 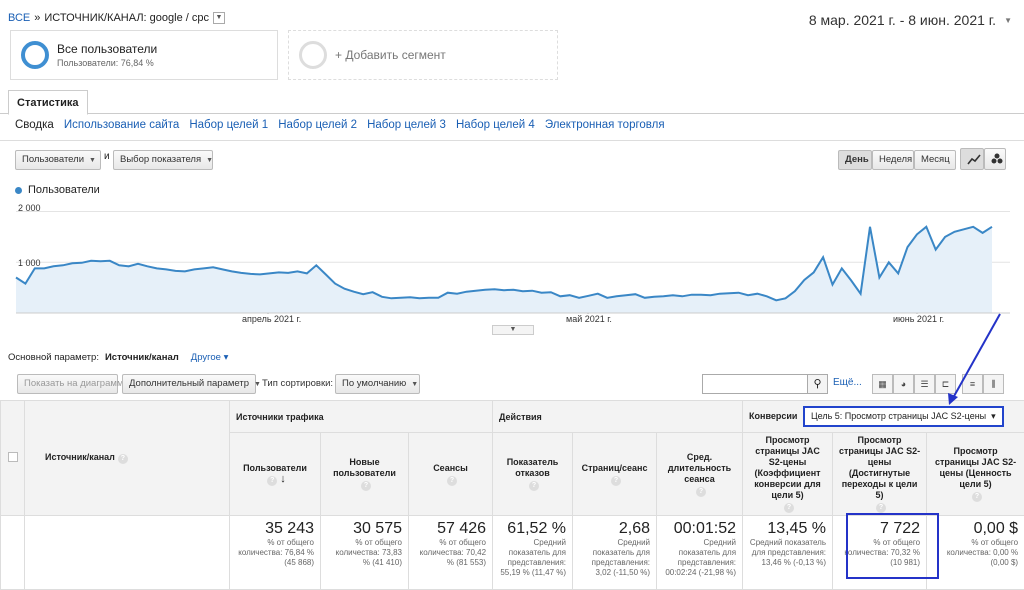 What do you see at coordinates (451, 474) in the screenshot?
I see `column-header: Сеансы?` at bounding box center [451, 474].